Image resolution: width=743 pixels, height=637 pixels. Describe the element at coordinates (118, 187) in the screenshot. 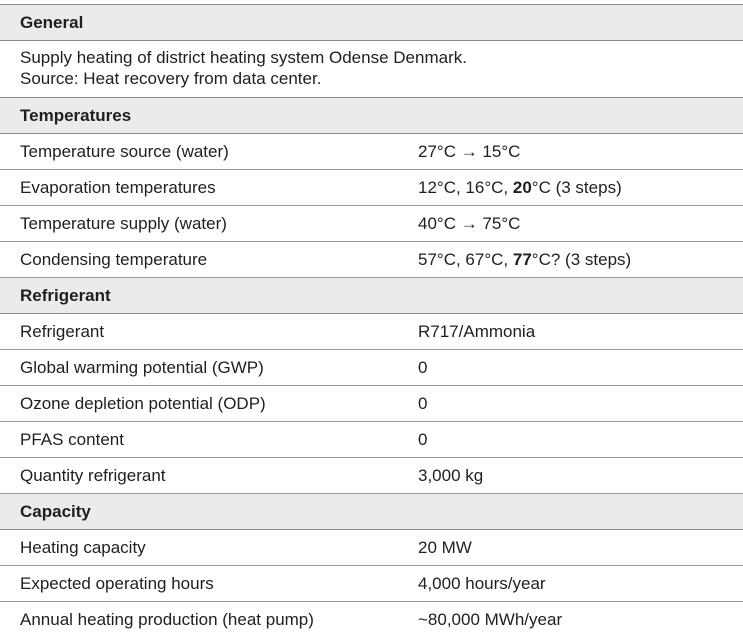

I see `row-label: Evaporation temperatures` at that location.